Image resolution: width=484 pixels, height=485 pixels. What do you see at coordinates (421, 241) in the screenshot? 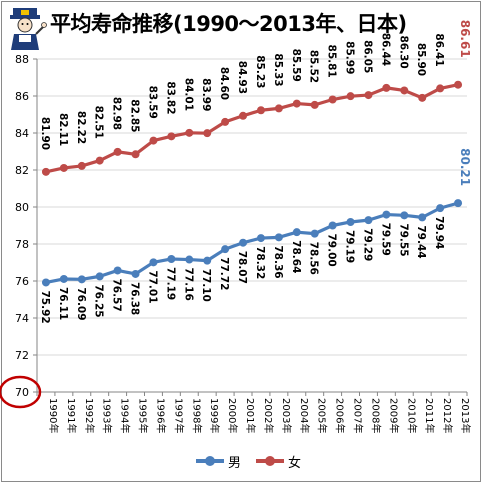
I see `data-label-male: 79.44` at bounding box center [421, 241].